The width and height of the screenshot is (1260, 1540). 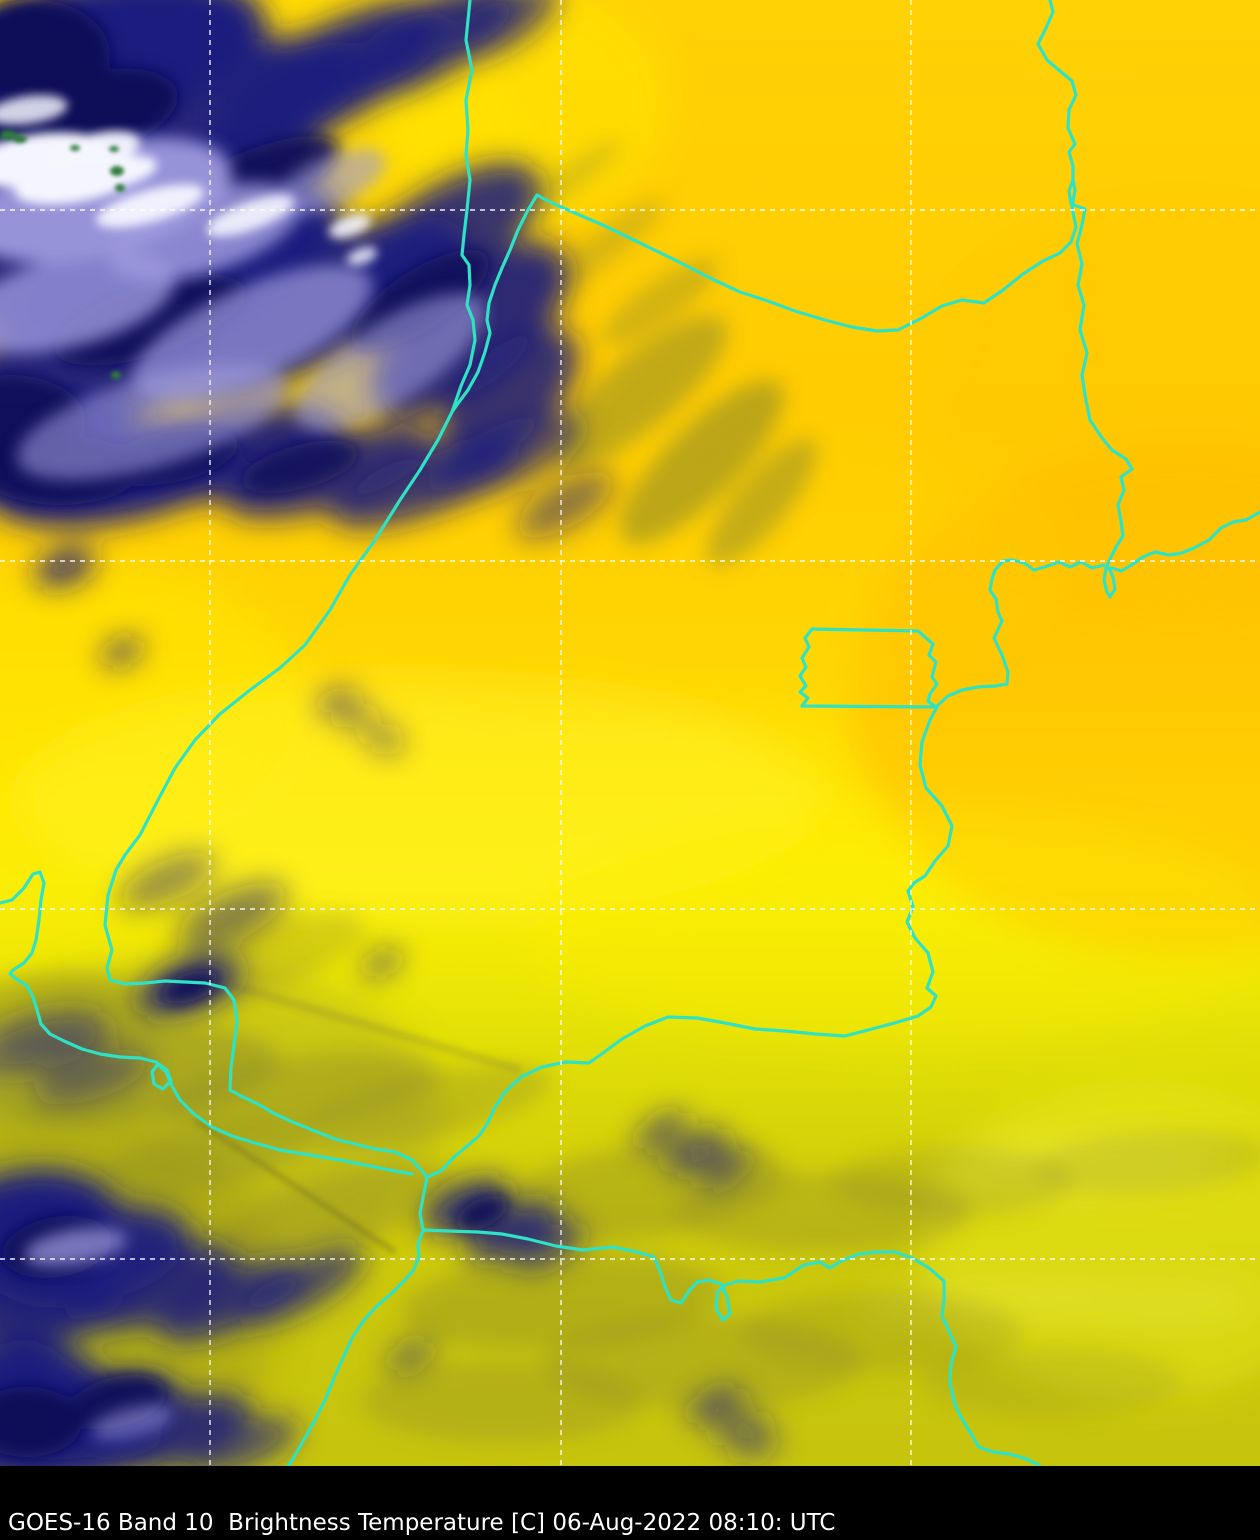 What do you see at coordinates (189, 180) in the screenshot?
I see `white-cloud-top-layer` at bounding box center [189, 180].